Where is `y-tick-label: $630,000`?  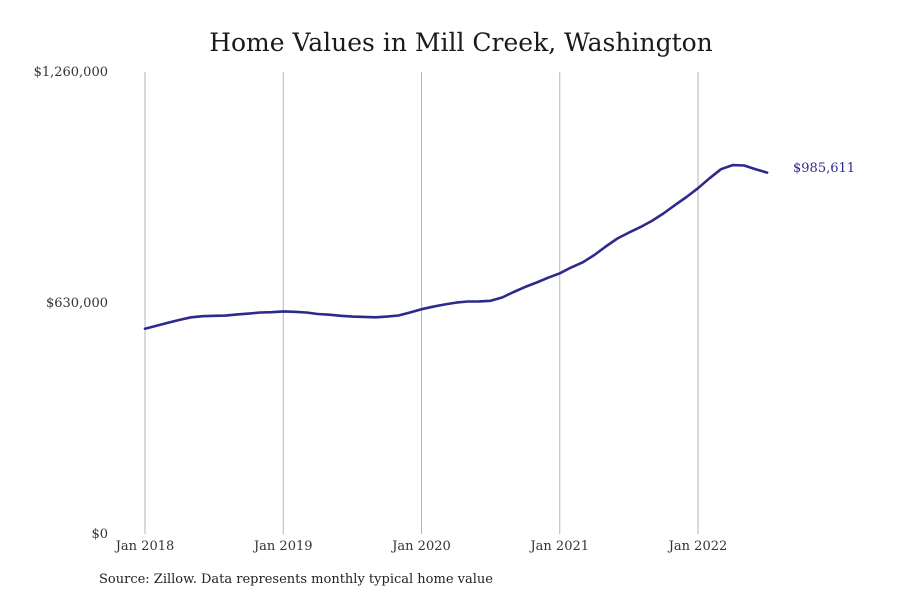 y-tick-label: $630,000 is located at coordinates (77, 303).